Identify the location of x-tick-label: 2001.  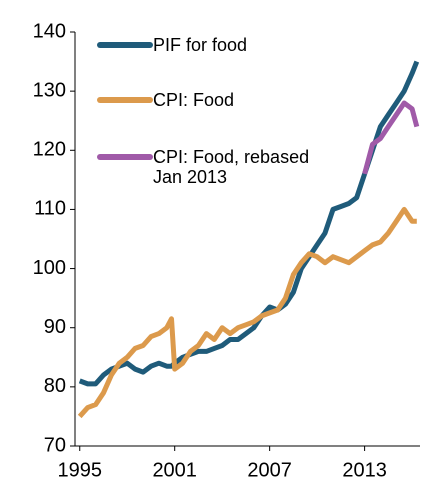
(174, 470).